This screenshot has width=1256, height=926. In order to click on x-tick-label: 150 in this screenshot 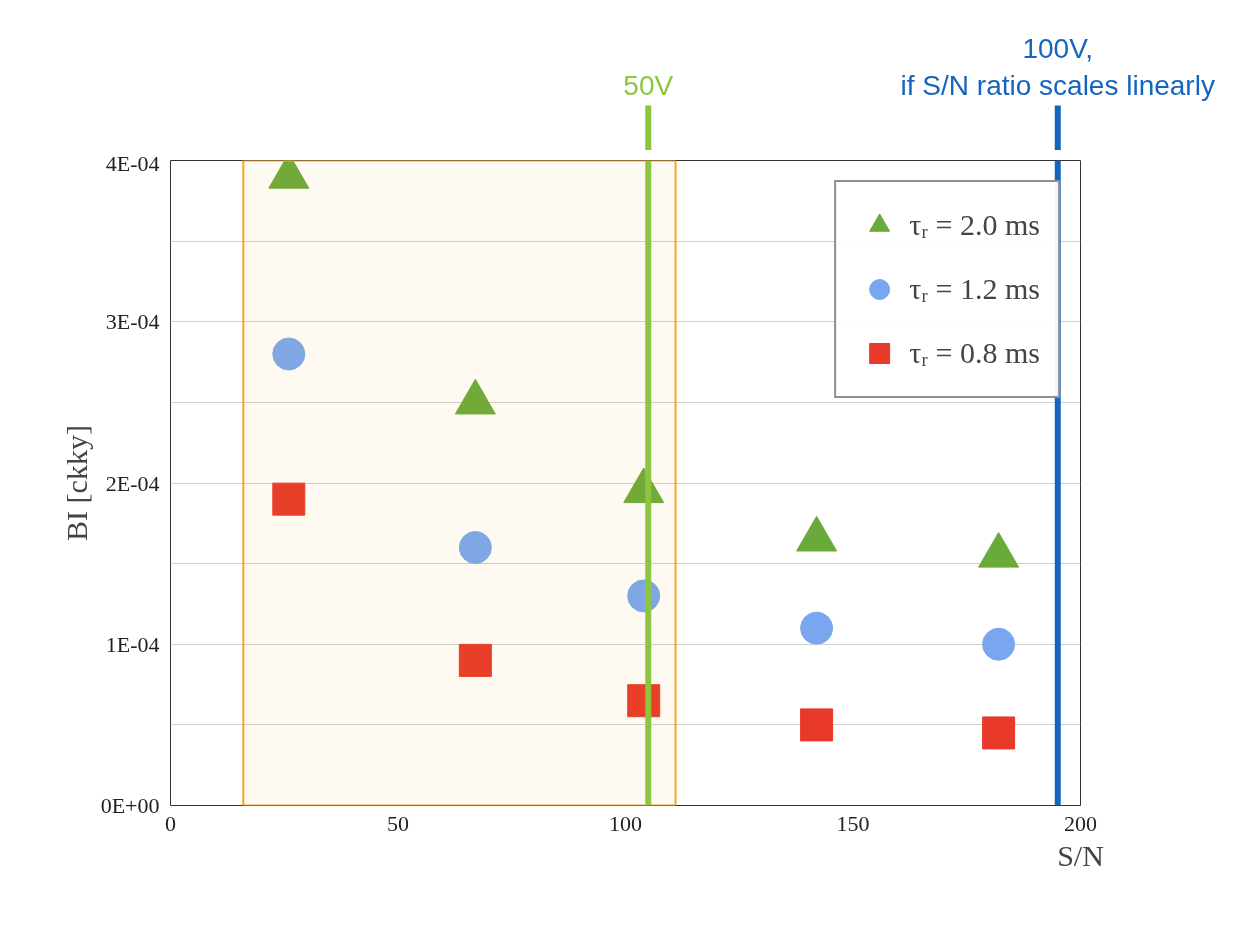, I will do `click(853, 823)`.